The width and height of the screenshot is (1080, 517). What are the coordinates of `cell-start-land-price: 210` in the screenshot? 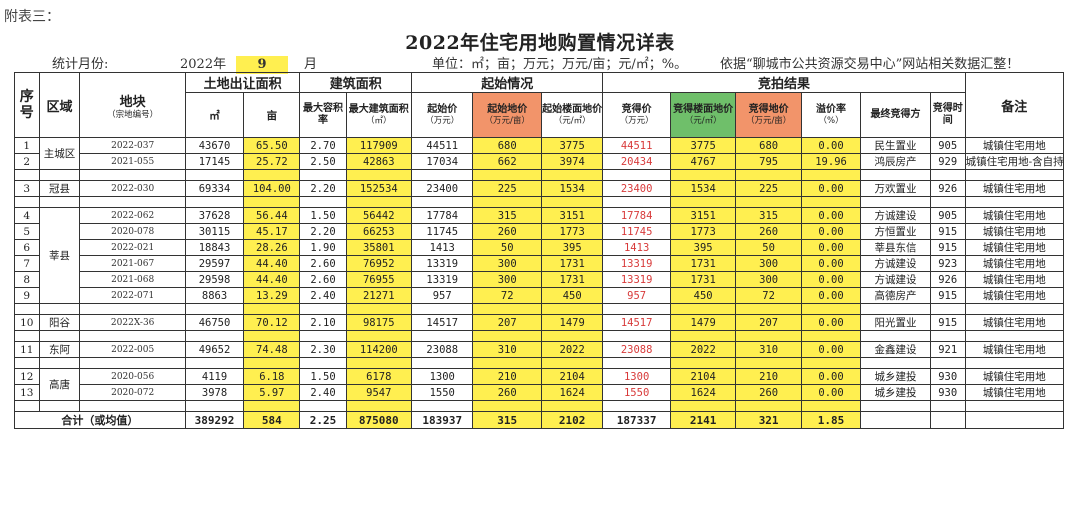 It's located at (507, 376).